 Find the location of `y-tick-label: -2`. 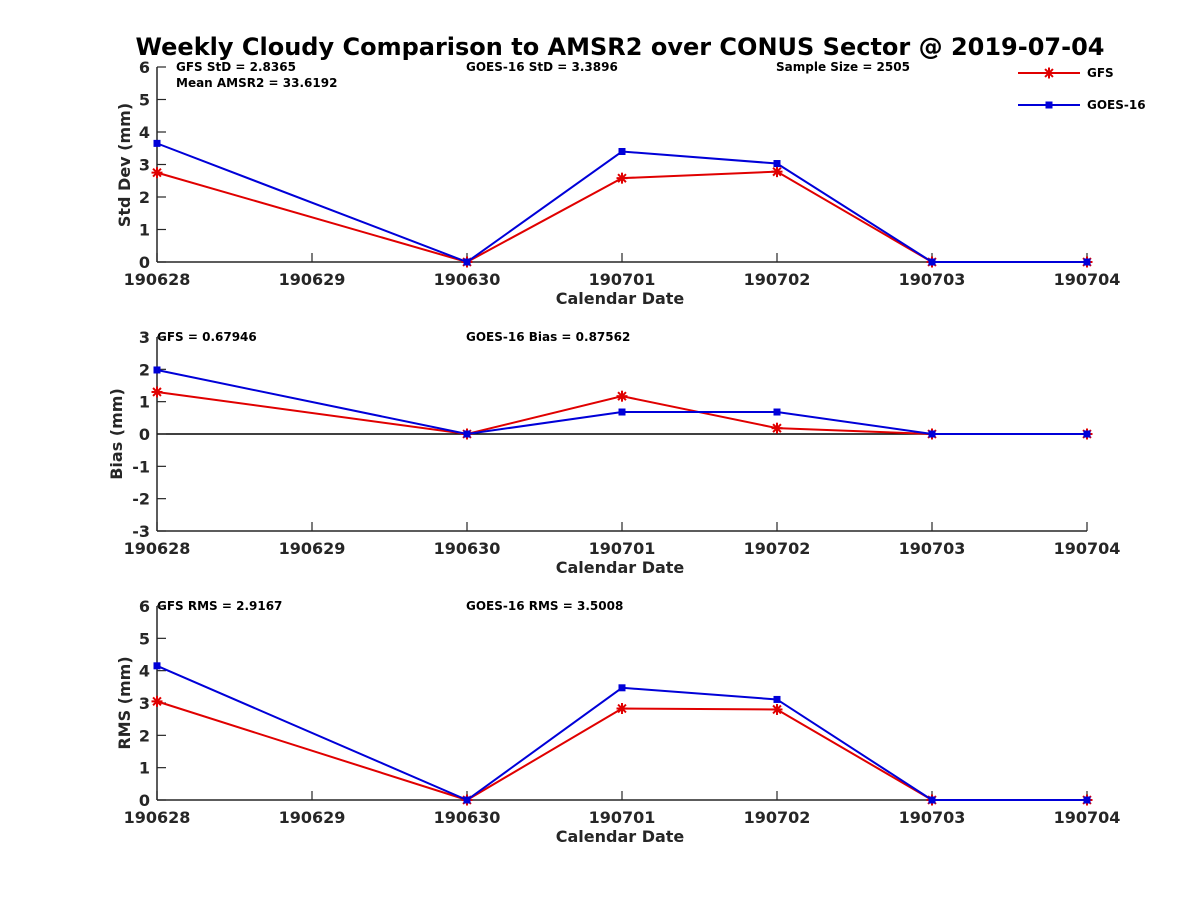

y-tick-label: -2 is located at coordinates (141, 499).